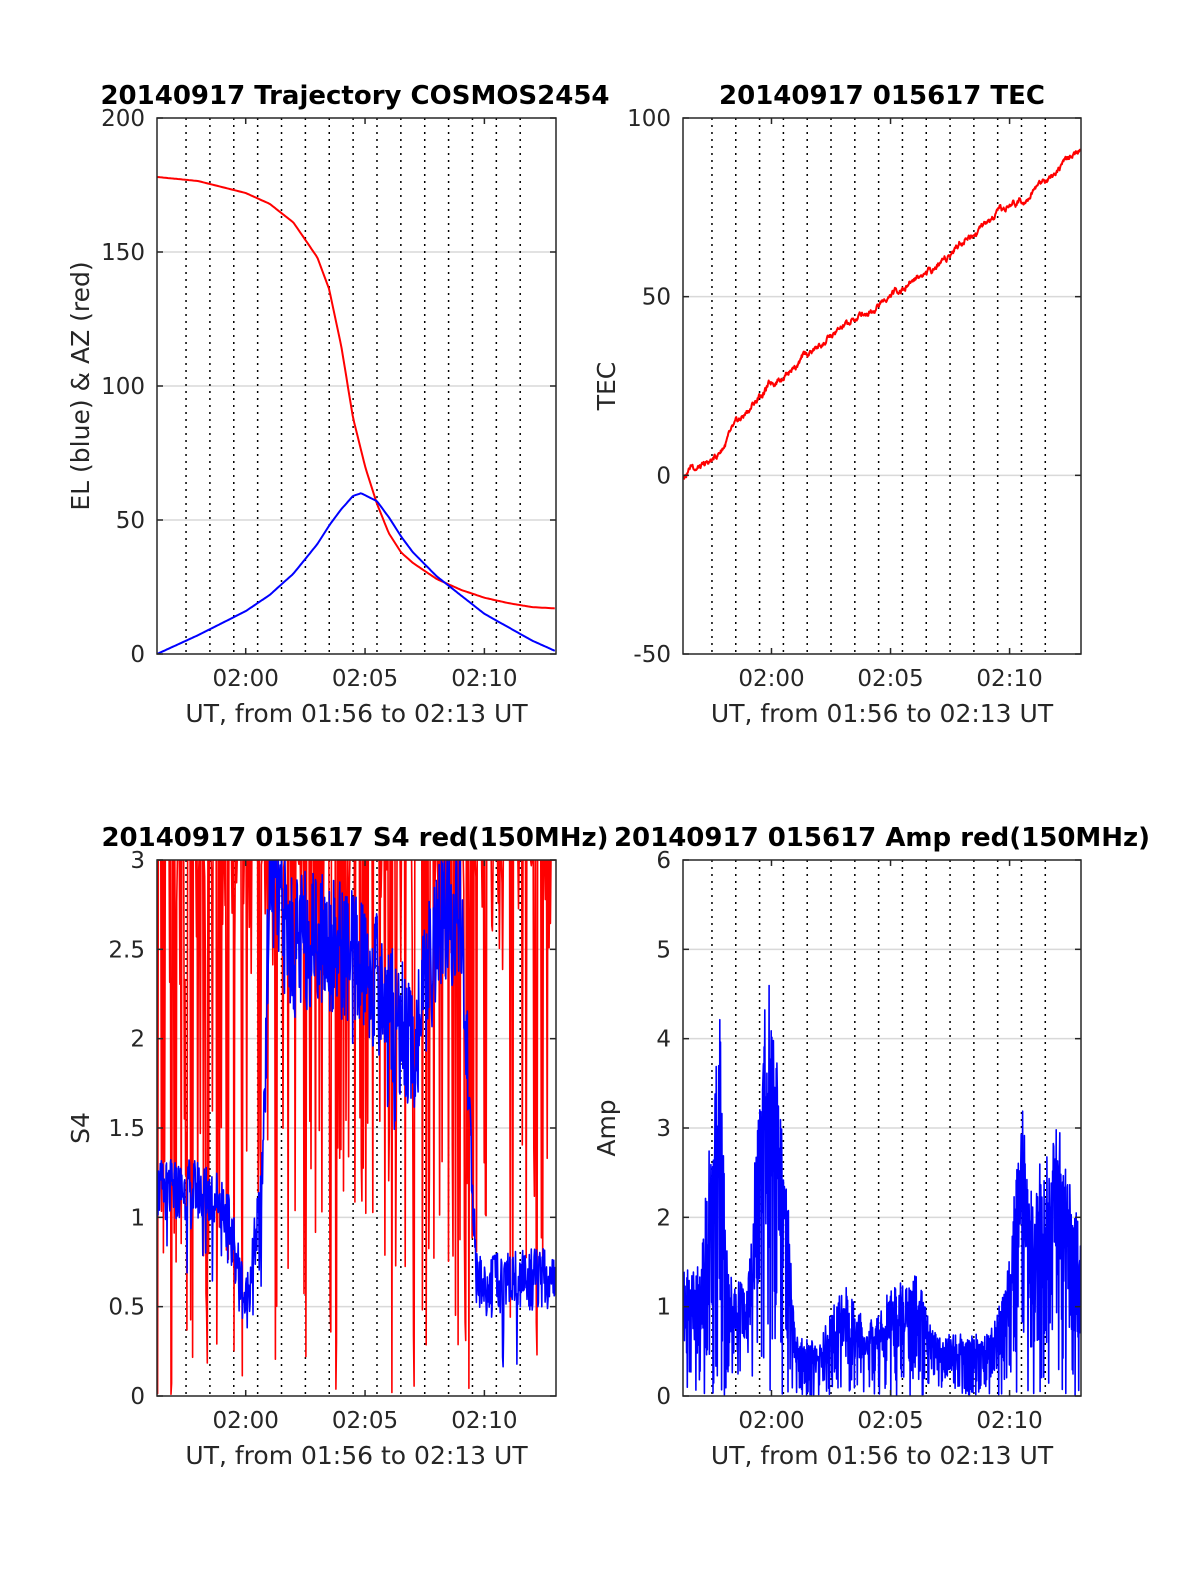 This screenshot has width=1200, height=1575. Describe the element at coordinates (882, 838) in the screenshot. I see `chart-title: 20140917 015617 Amp red(150MHz)` at that location.